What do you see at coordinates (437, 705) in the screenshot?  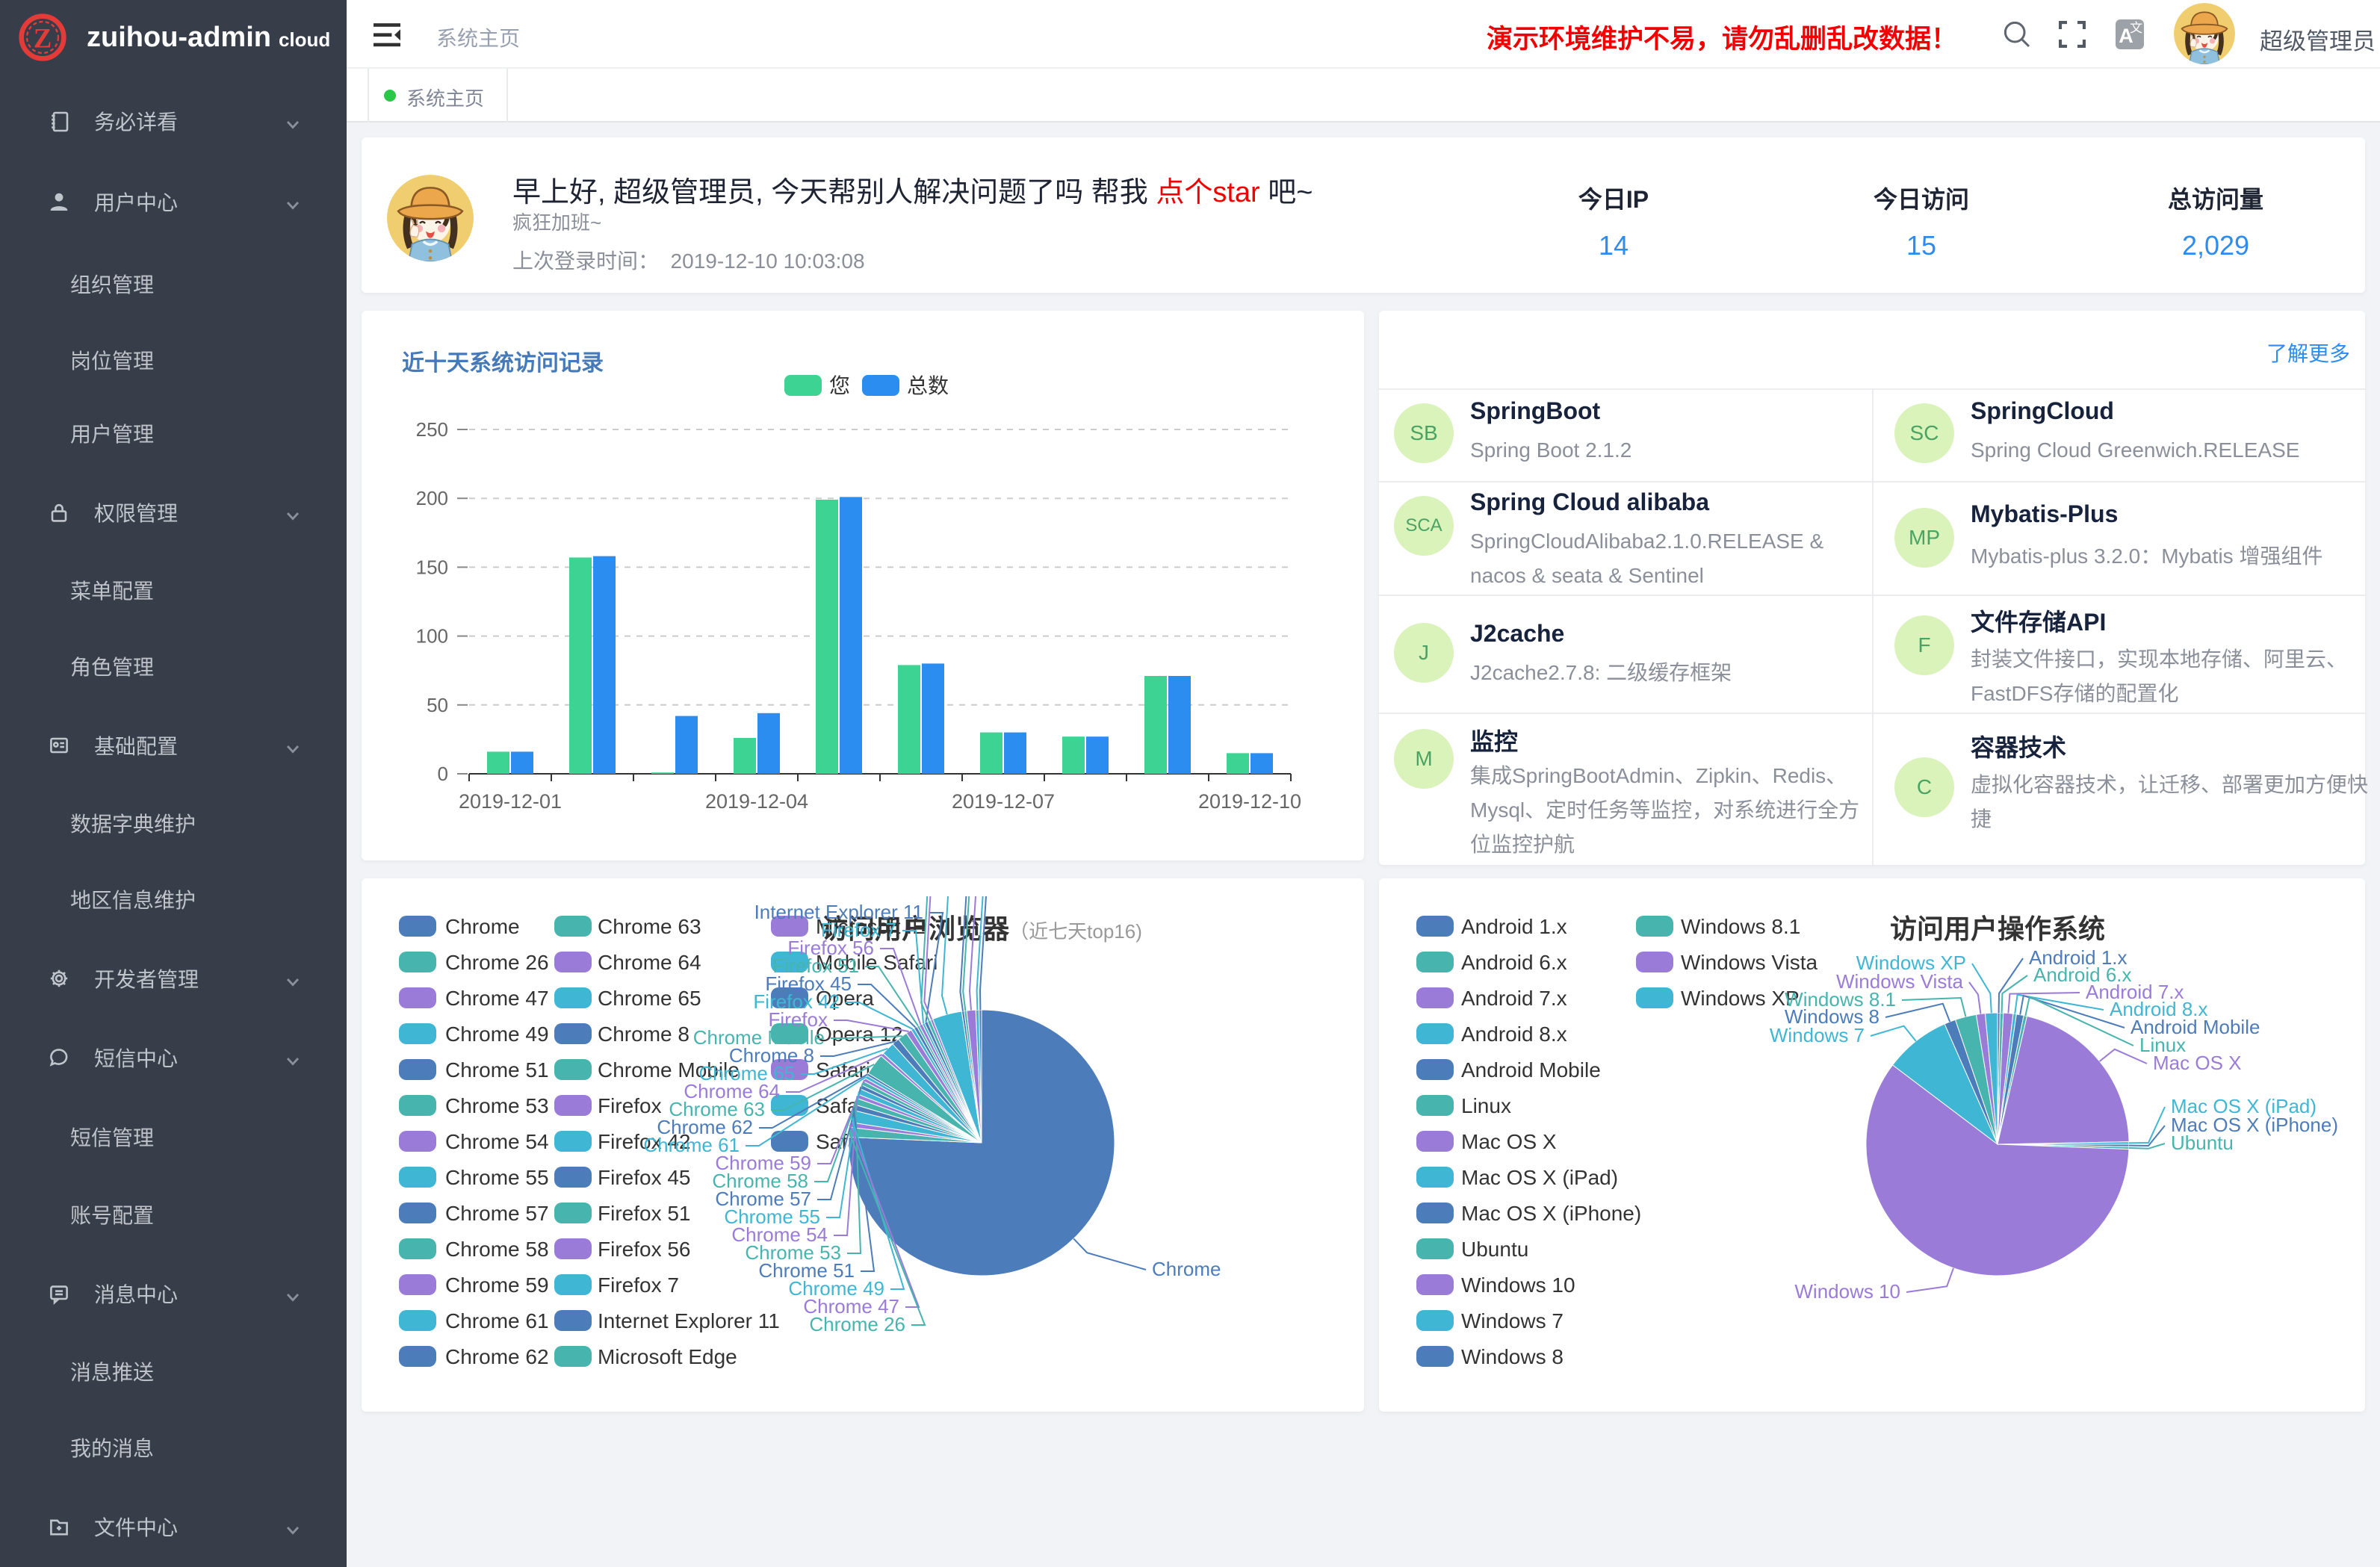 I see `svg-text: 50` at bounding box center [437, 705].